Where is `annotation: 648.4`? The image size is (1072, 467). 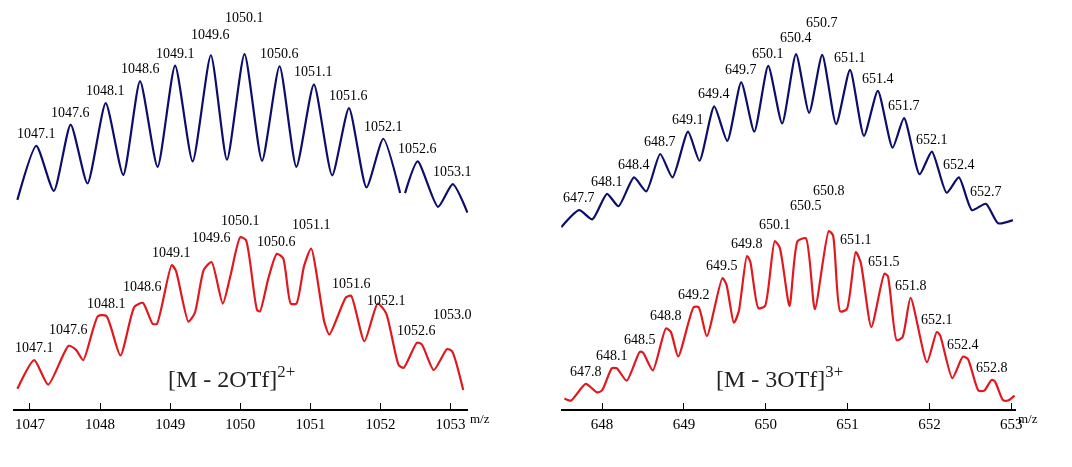 annotation: 648.4 is located at coordinates (634, 164).